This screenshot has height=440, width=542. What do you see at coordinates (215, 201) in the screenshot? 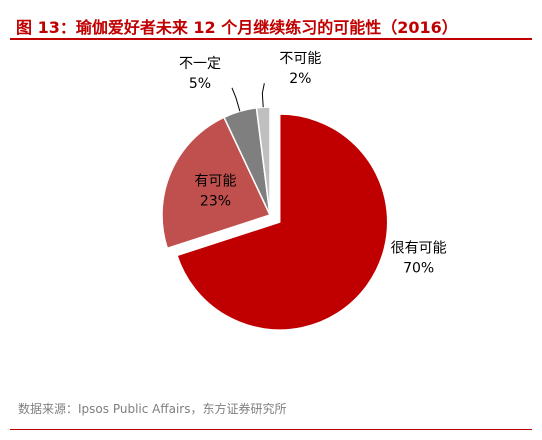
I see `slice-value: 23%` at bounding box center [215, 201].